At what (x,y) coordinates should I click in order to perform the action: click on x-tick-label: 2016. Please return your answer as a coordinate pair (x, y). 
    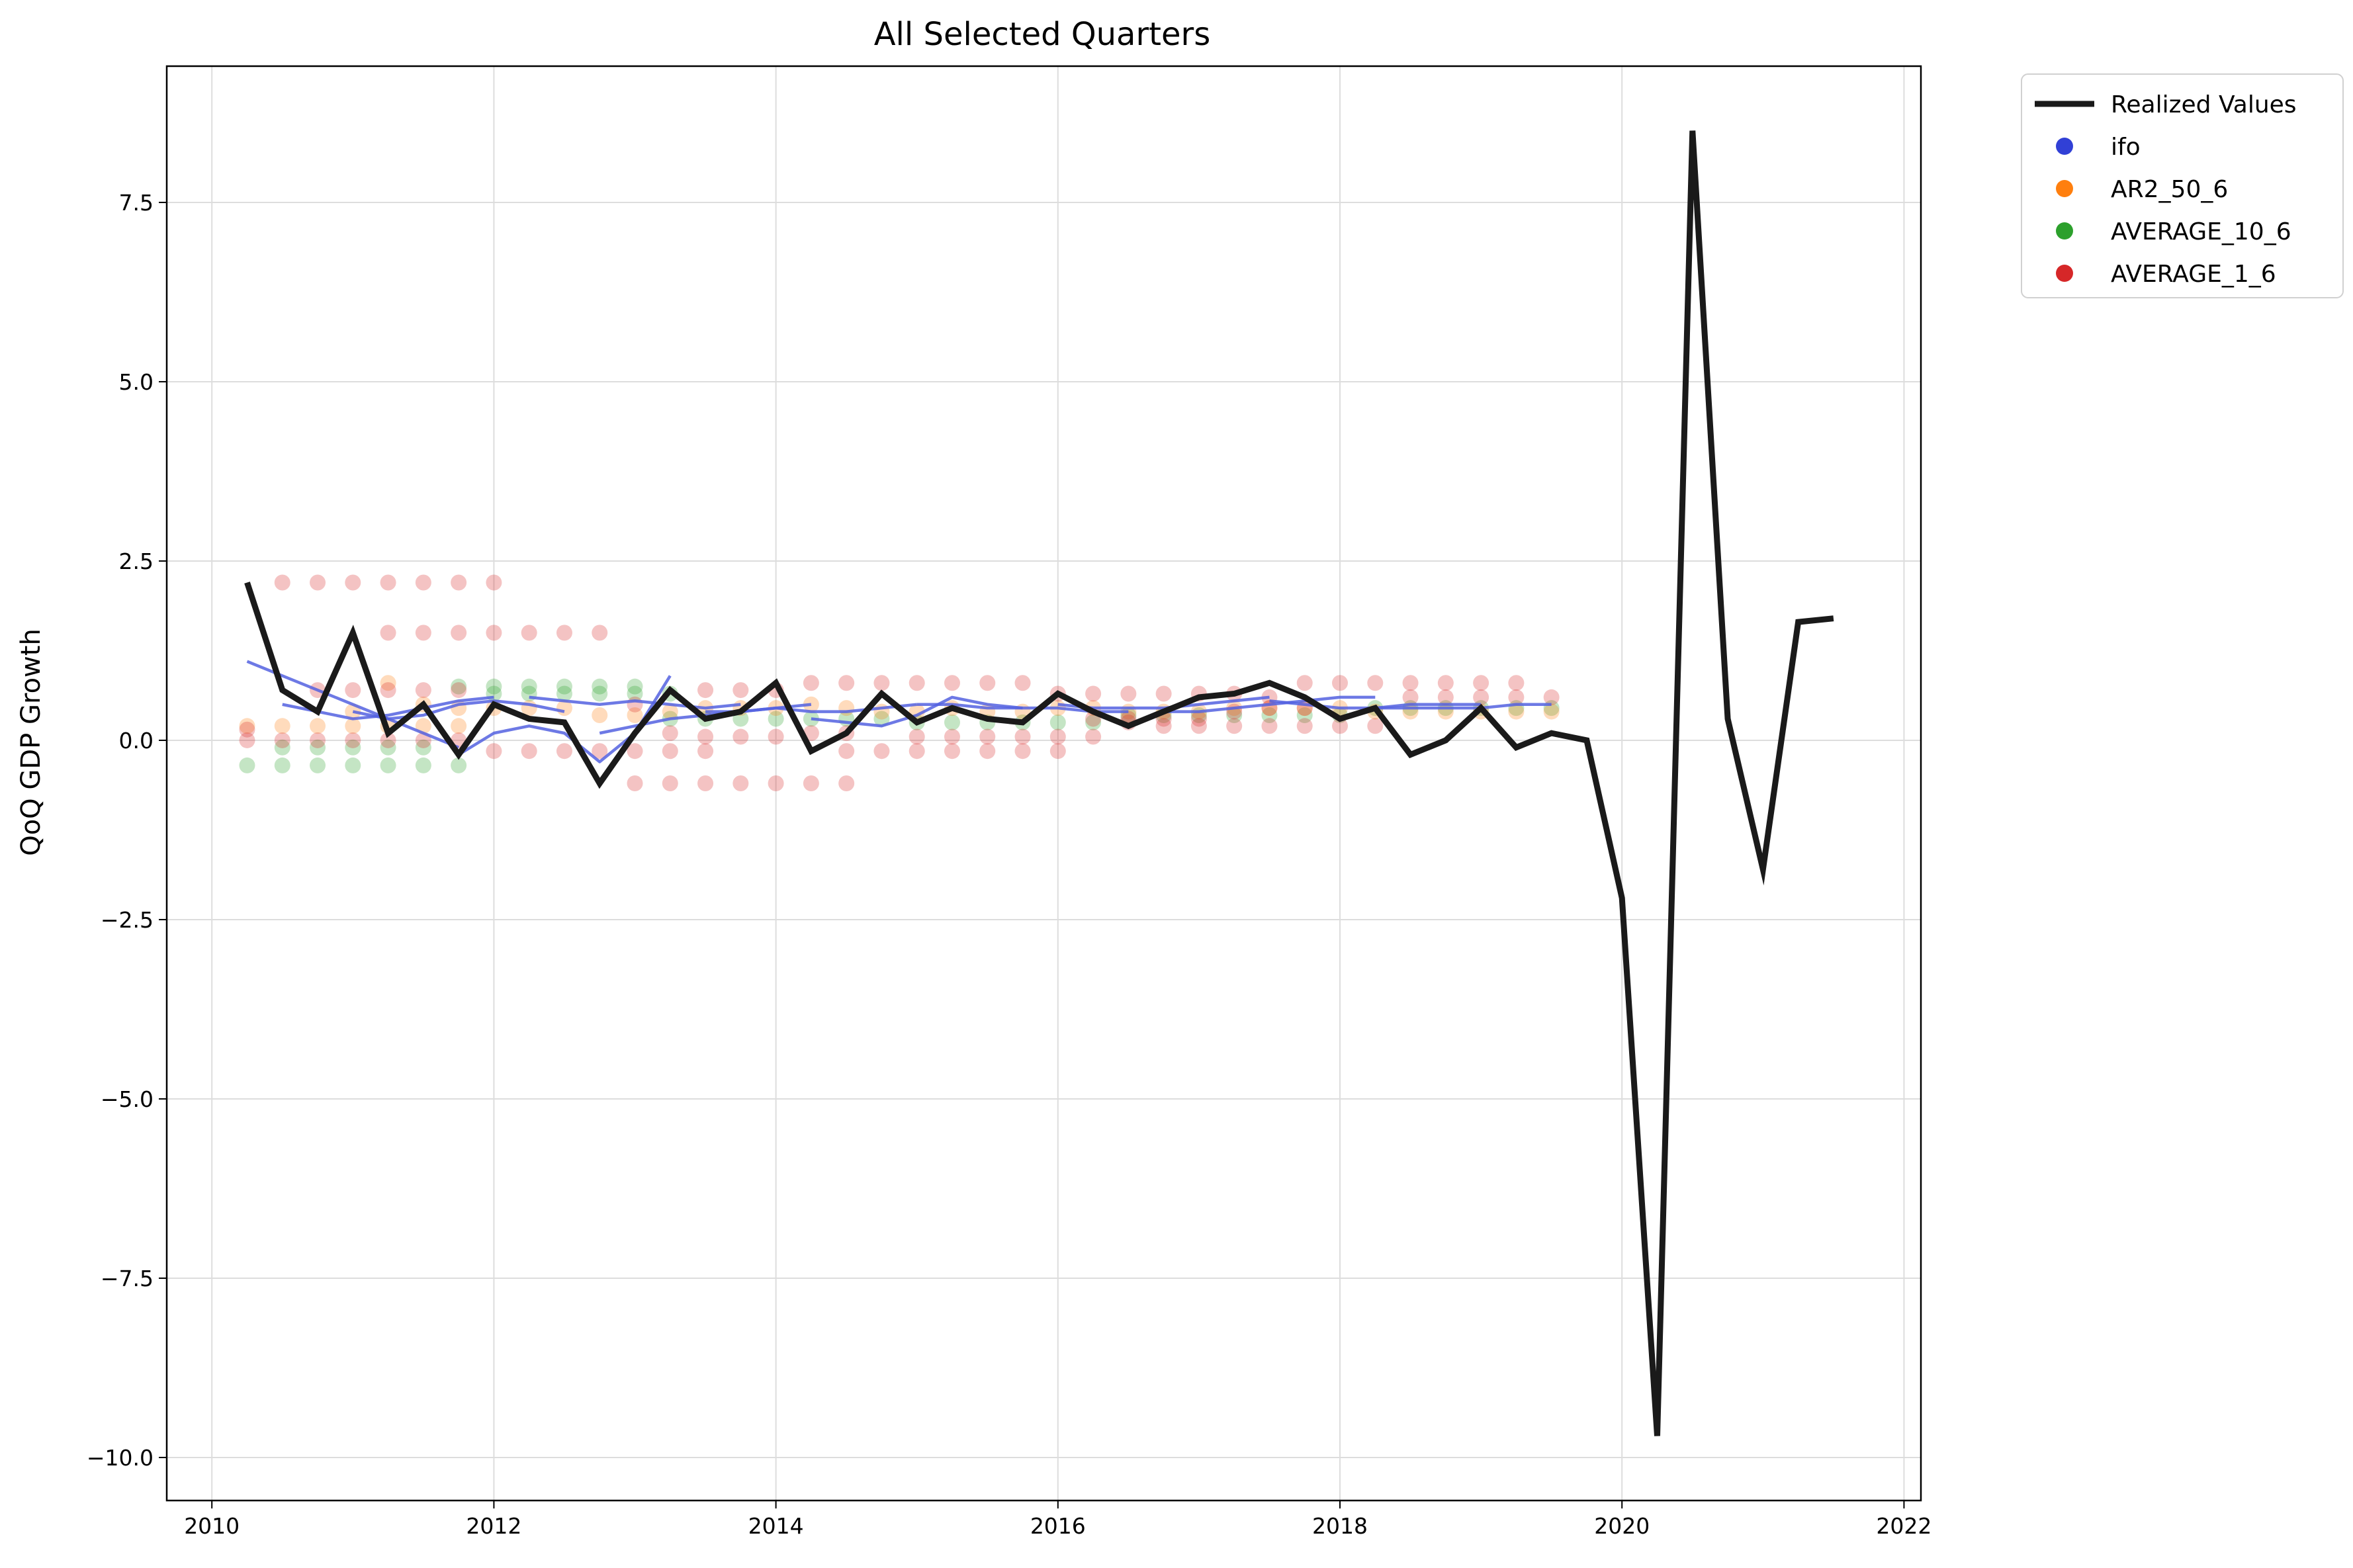
    Looking at the image, I should click on (1058, 1526).